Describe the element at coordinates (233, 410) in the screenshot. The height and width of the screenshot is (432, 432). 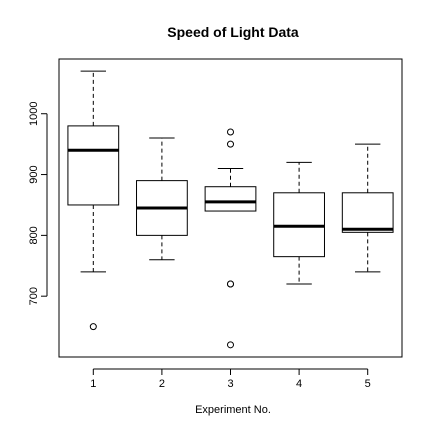
I see `x-axis-label: Experiment No.` at that location.